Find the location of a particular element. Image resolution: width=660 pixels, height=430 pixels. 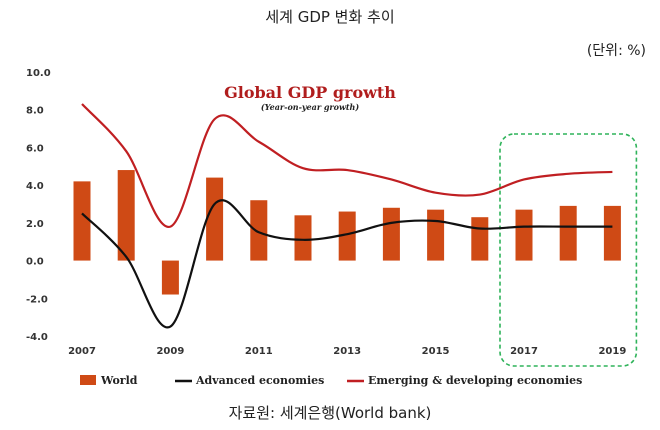

y-tick-label: 10.0 is located at coordinates (38, 73).